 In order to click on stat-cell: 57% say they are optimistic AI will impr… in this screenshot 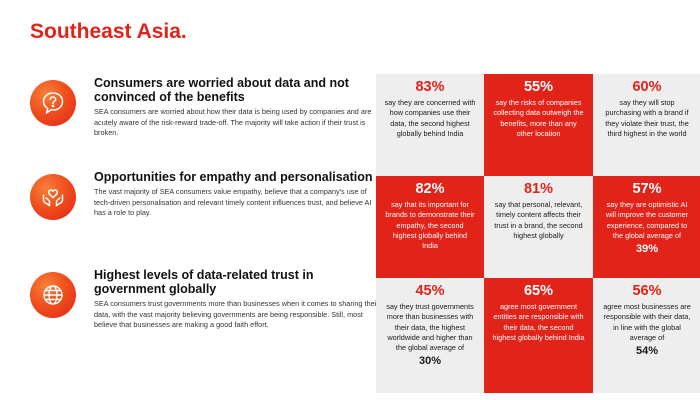, I will do `click(646, 227)`.